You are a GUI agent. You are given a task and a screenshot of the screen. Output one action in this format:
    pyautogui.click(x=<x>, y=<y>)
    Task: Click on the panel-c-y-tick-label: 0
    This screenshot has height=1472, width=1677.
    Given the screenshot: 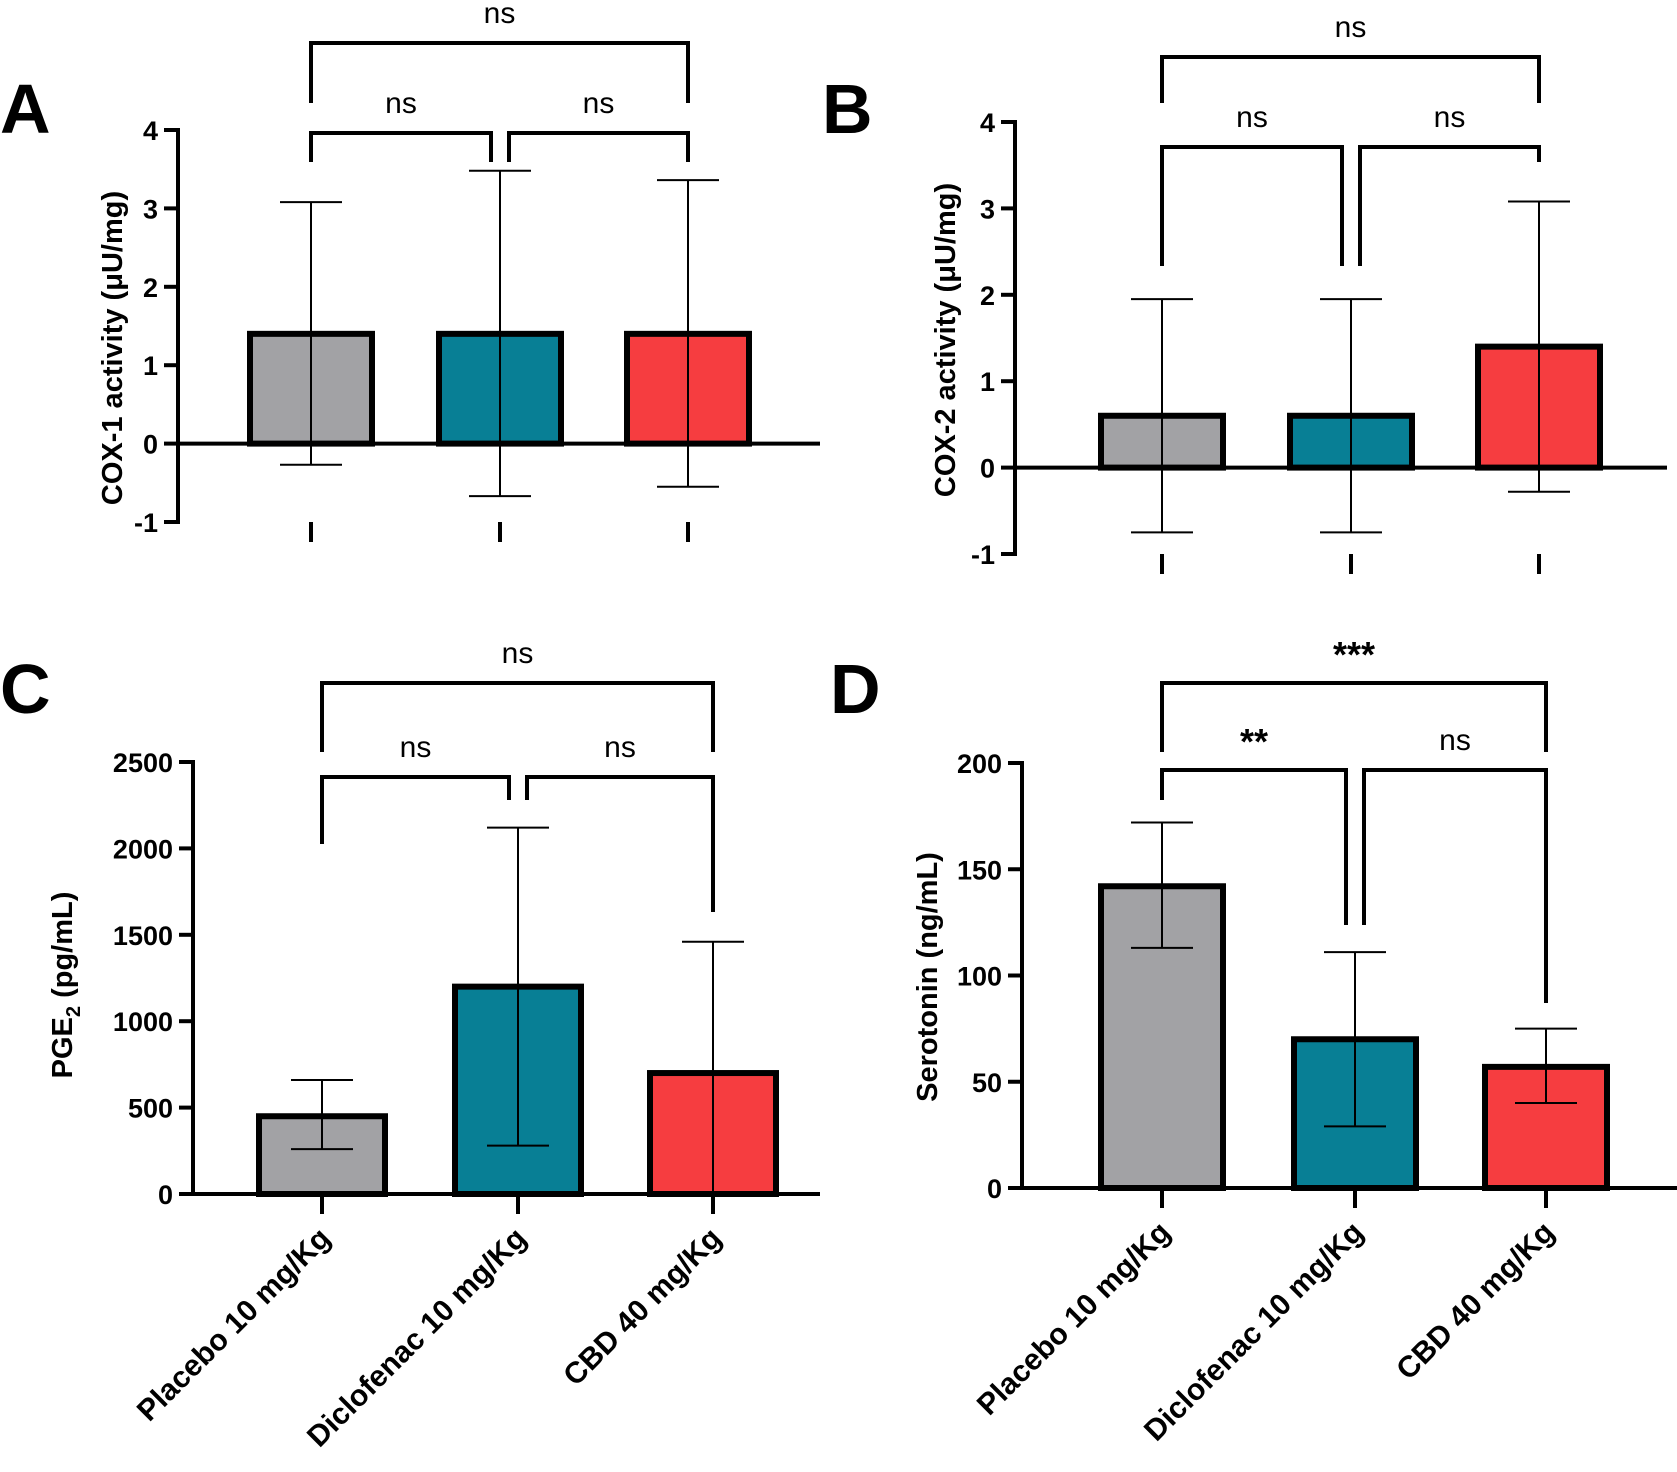 What is the action you would take?
    pyautogui.click(x=165, y=1195)
    